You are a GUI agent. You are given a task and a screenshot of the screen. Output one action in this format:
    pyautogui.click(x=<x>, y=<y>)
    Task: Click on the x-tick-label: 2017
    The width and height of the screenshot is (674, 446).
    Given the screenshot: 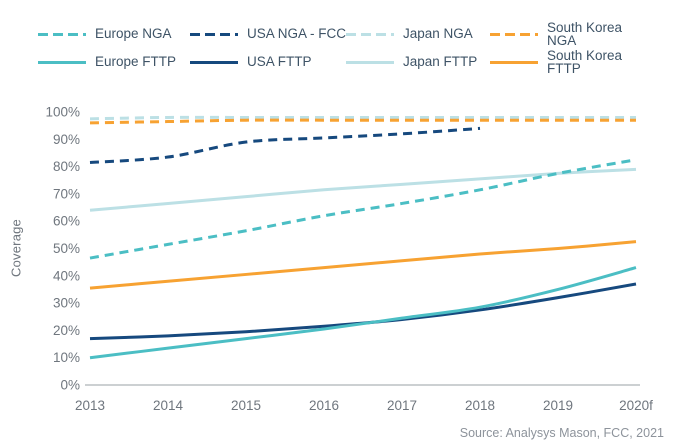 What is the action you would take?
    pyautogui.click(x=402, y=405)
    